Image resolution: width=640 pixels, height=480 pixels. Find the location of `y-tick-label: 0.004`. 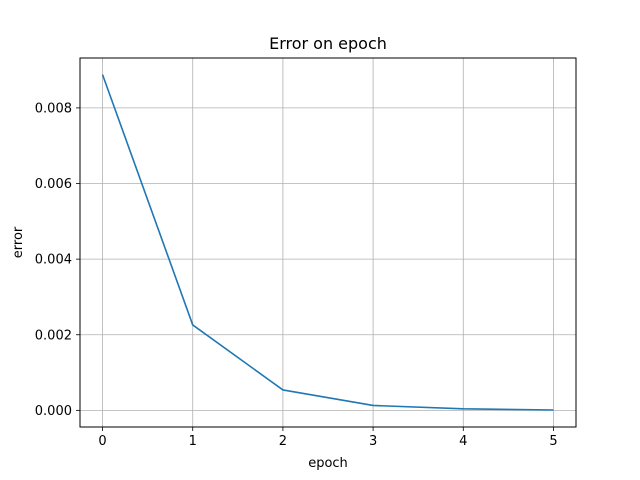

y-tick-label: 0.004 is located at coordinates (53, 260).